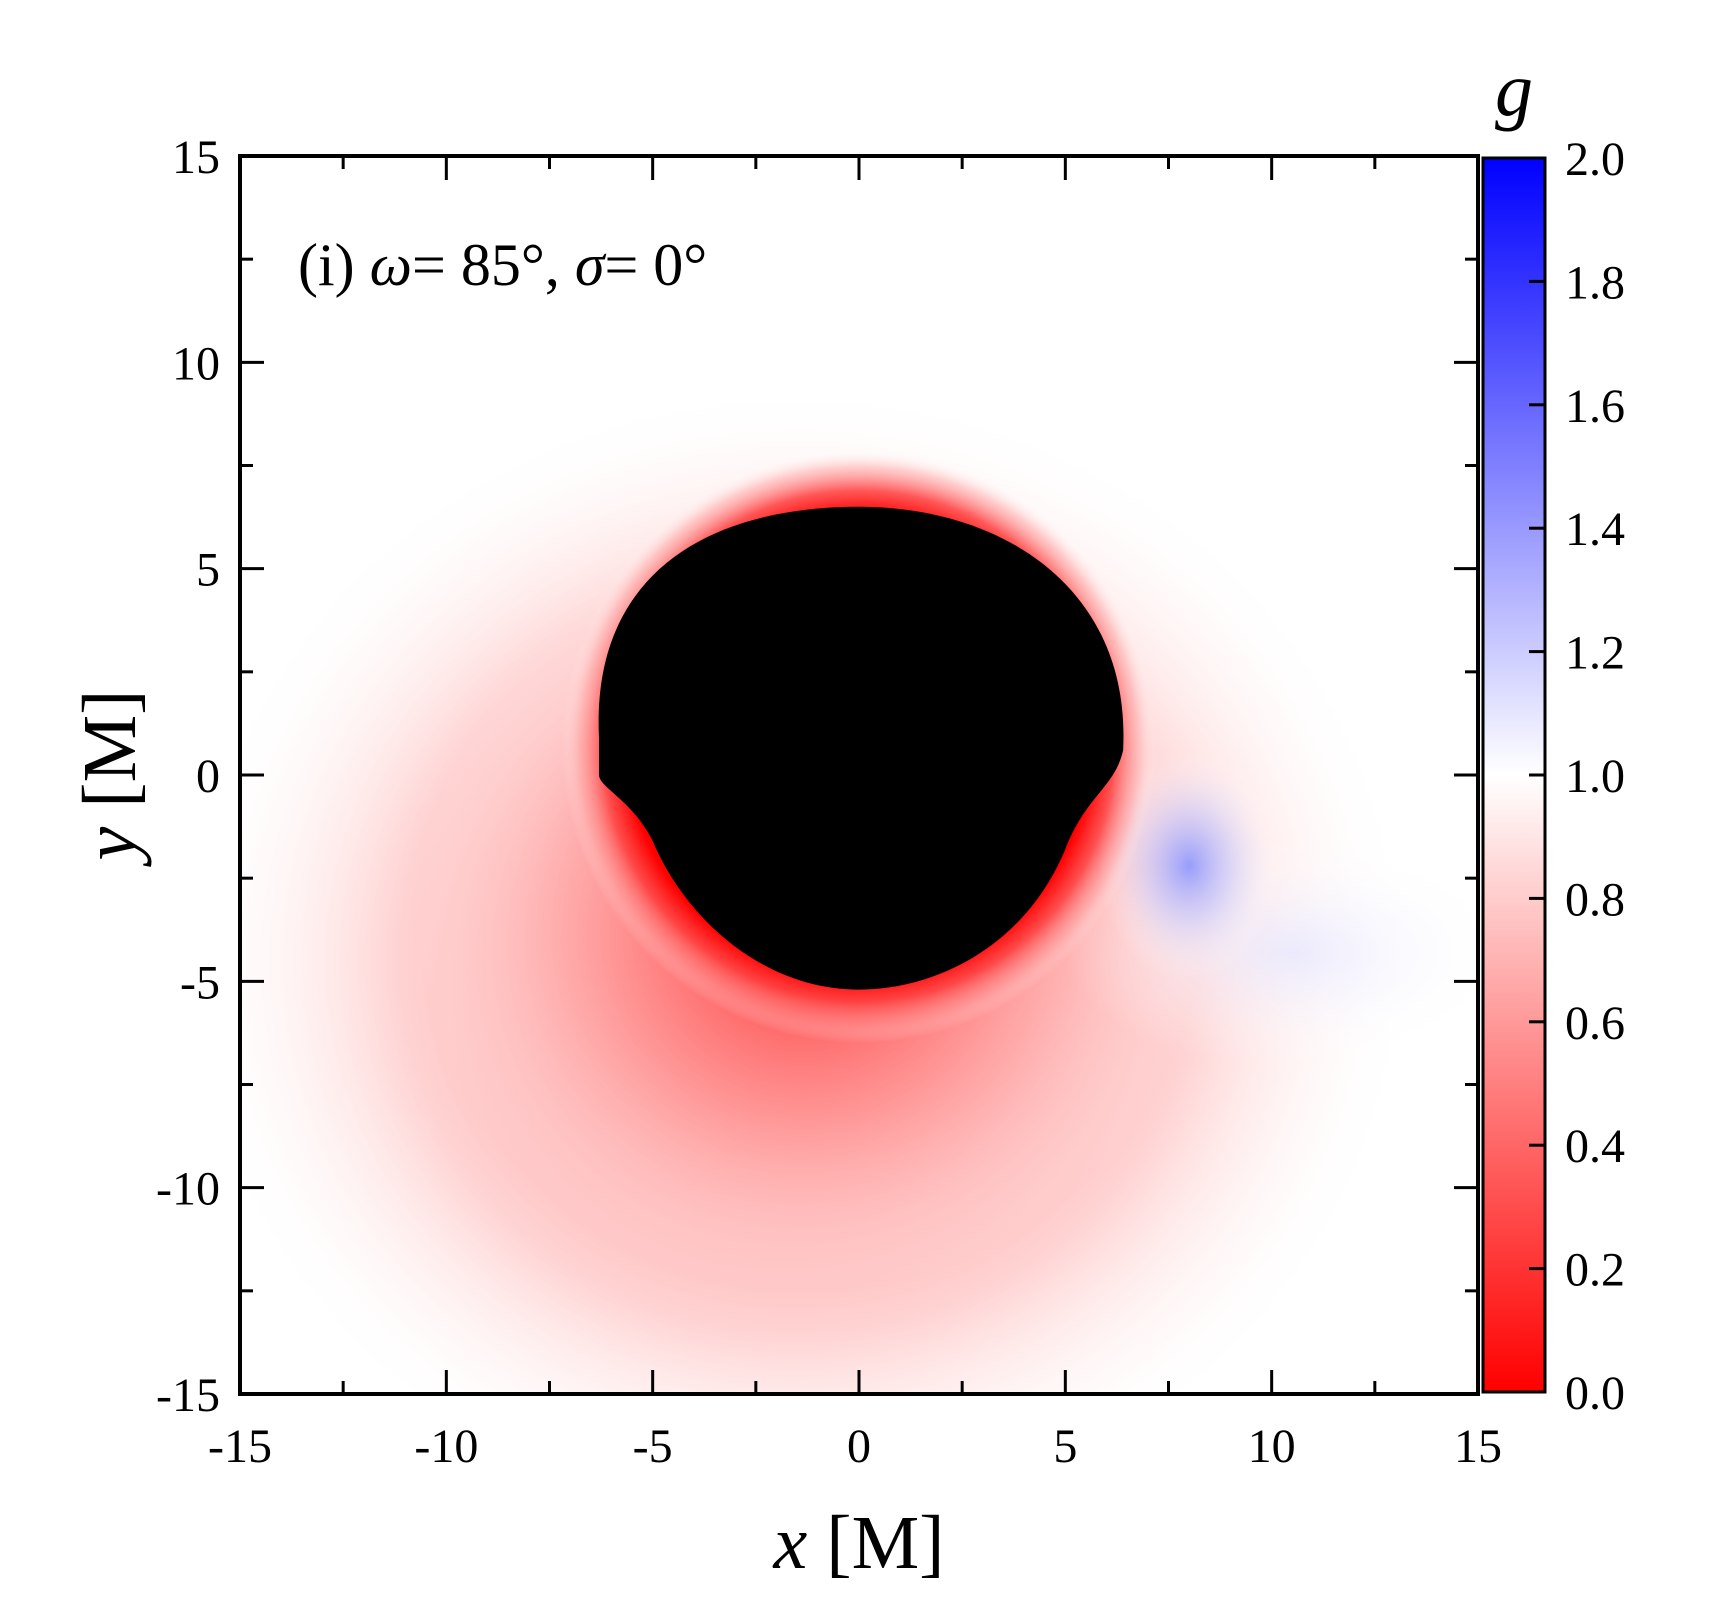 The height and width of the screenshot is (1609, 1725). Describe the element at coordinates (1595, 529) in the screenshot. I see `colorbar-tick-label: 1.4` at that location.